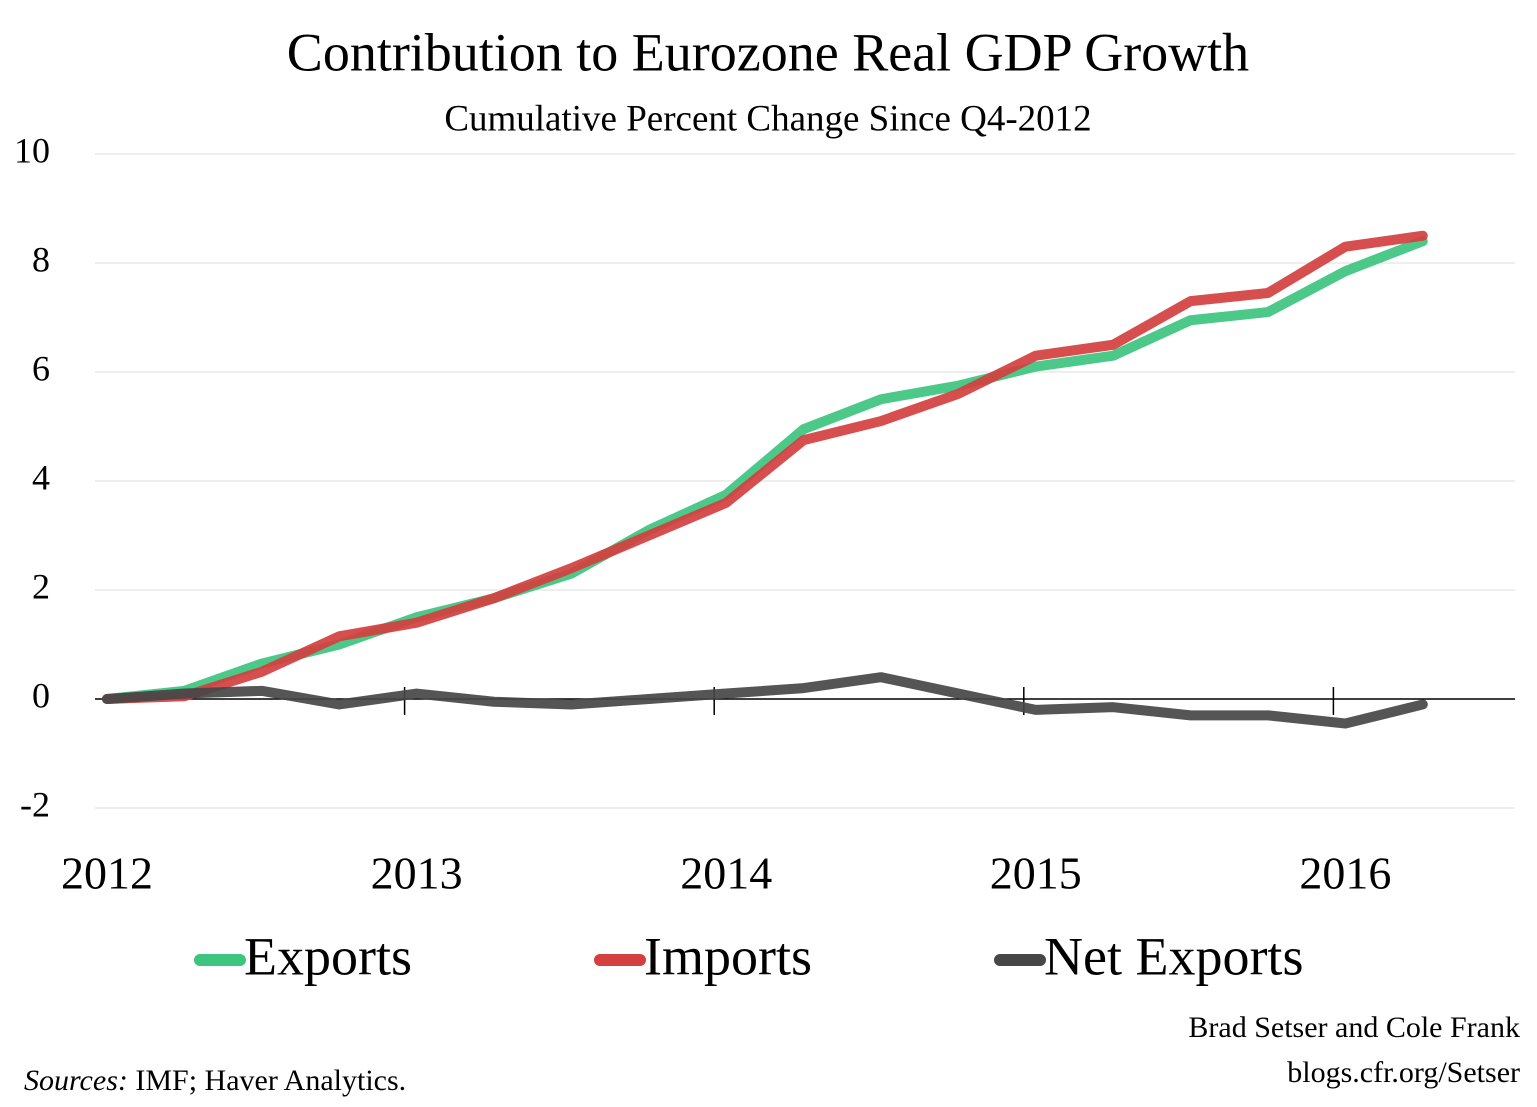 The height and width of the screenshot is (1107, 1537). Describe the element at coordinates (41, 368) in the screenshot. I see `y-tick-label: 6` at that location.